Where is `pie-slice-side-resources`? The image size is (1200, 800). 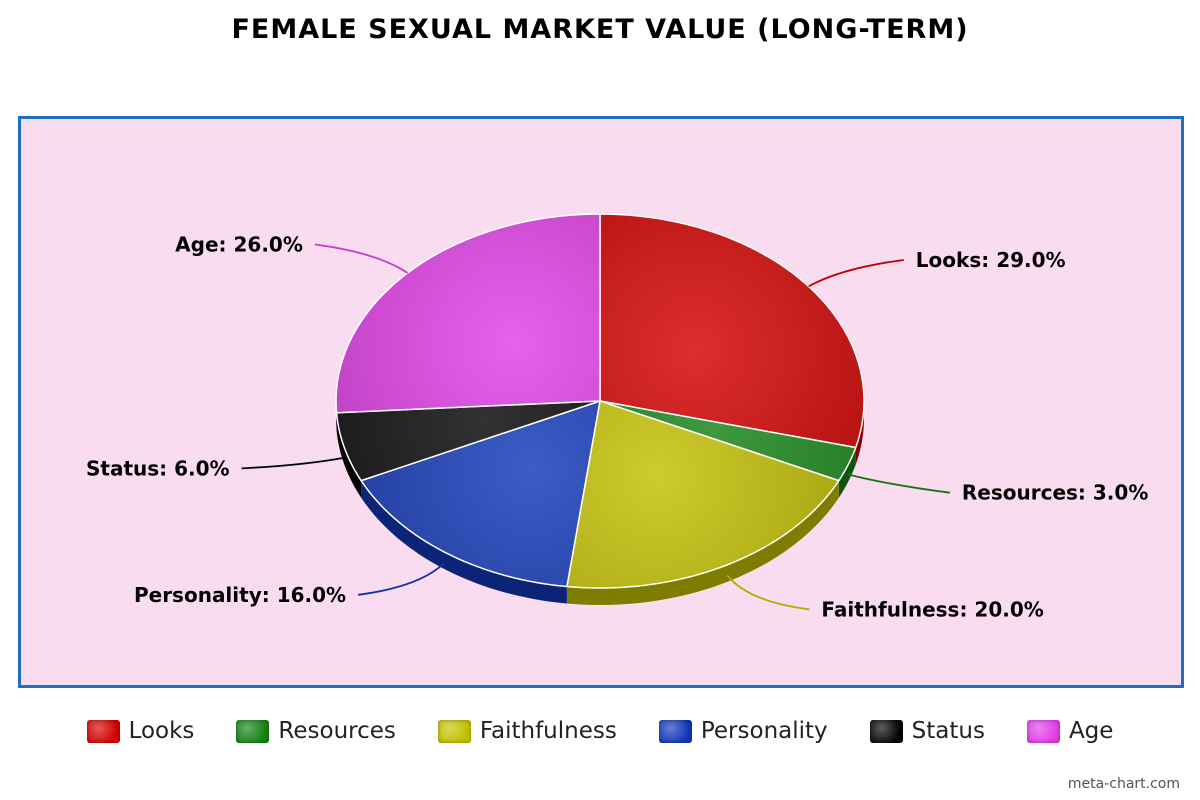
pie-slice-side-resources is located at coordinates (847, 472).